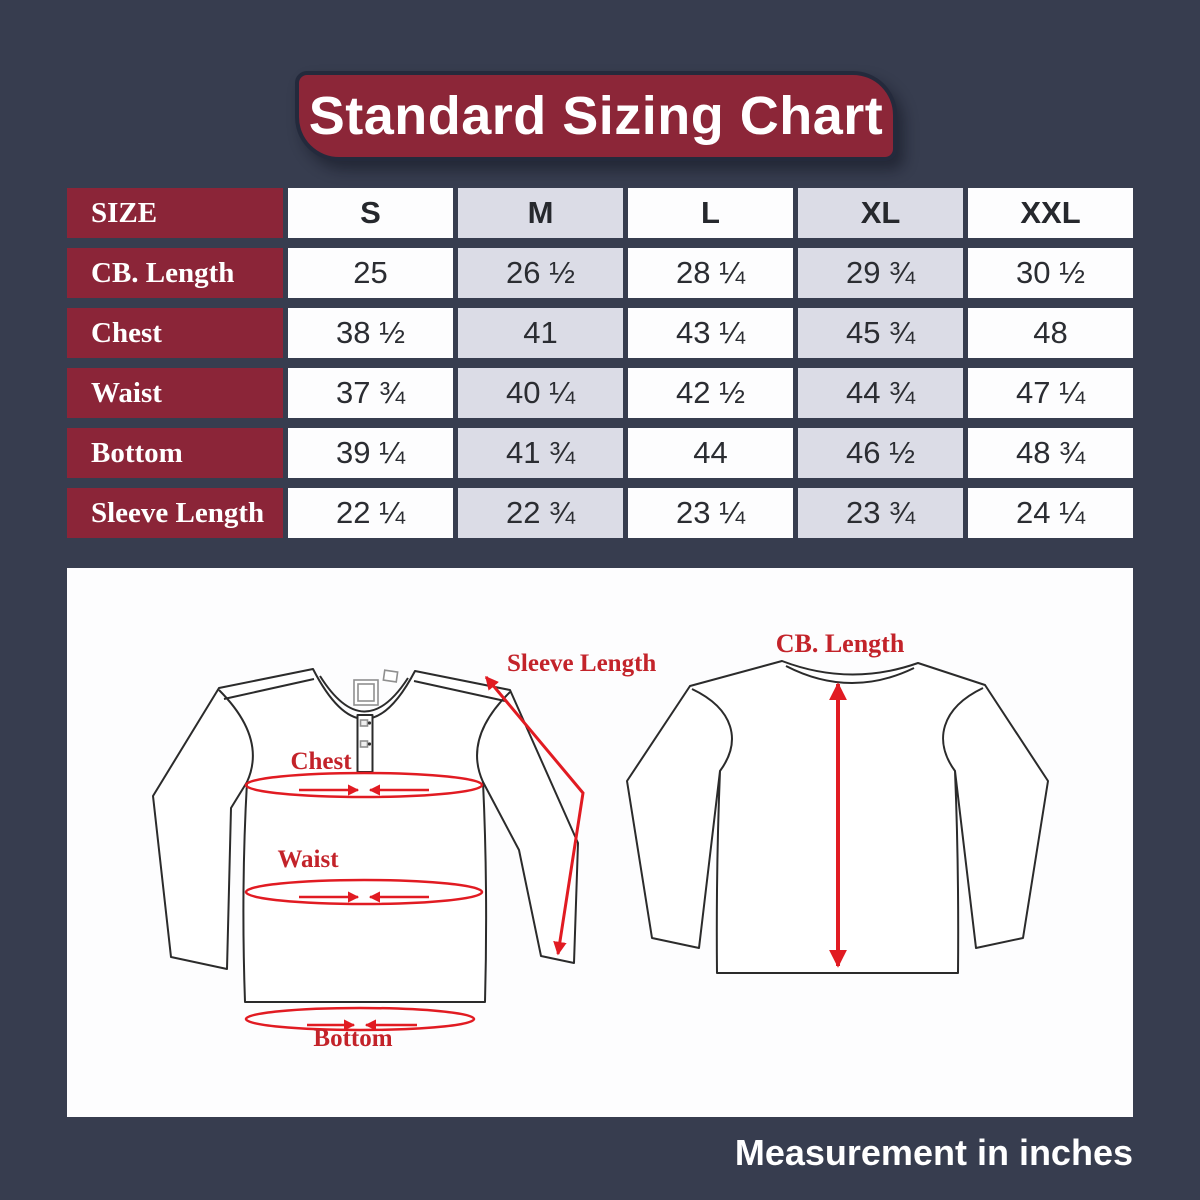 The image size is (1200, 1200). Describe the element at coordinates (710, 273) in the screenshot. I see `table-cell: 28 ¼` at that location.